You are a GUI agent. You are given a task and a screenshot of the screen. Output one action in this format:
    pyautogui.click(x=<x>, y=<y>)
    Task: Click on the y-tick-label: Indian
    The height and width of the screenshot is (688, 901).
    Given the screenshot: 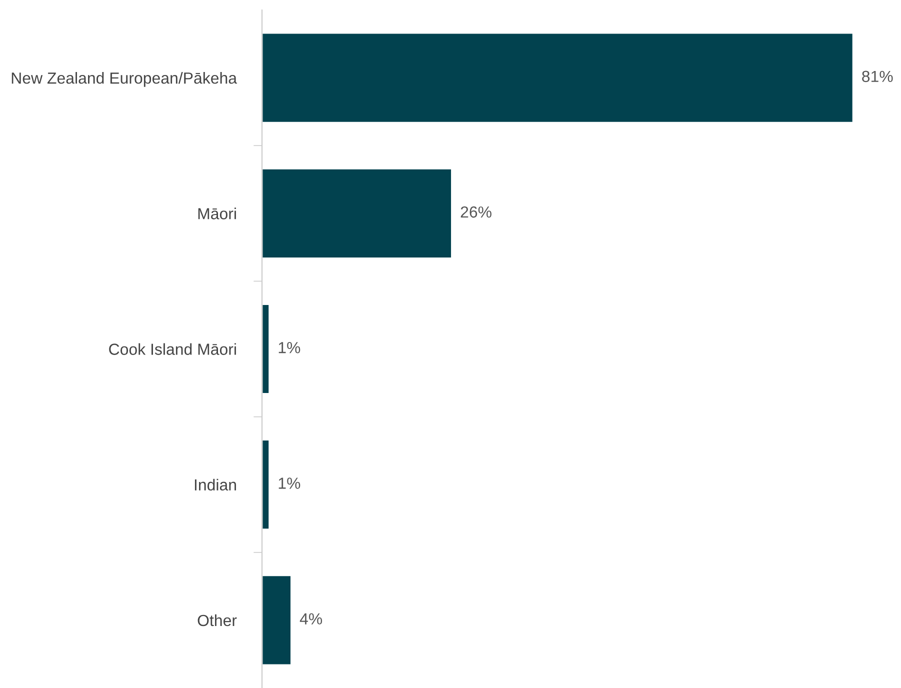 What is the action you would take?
    pyautogui.click(x=215, y=484)
    